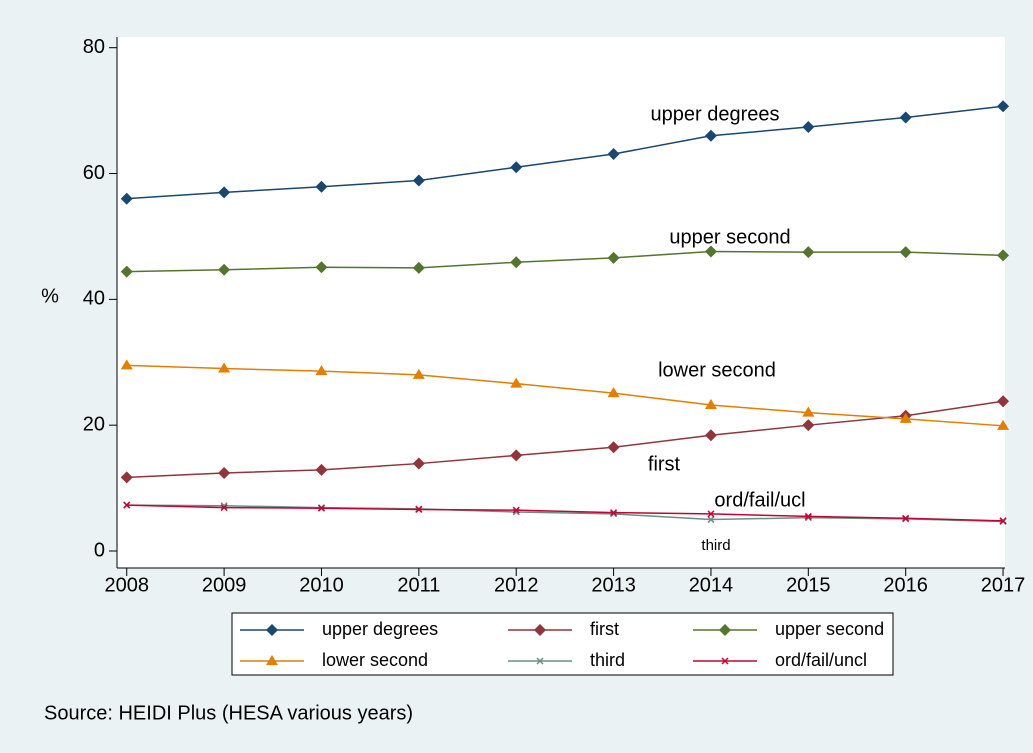  Describe the element at coordinates (717, 370) in the screenshot. I see `annotation: lower second` at that location.